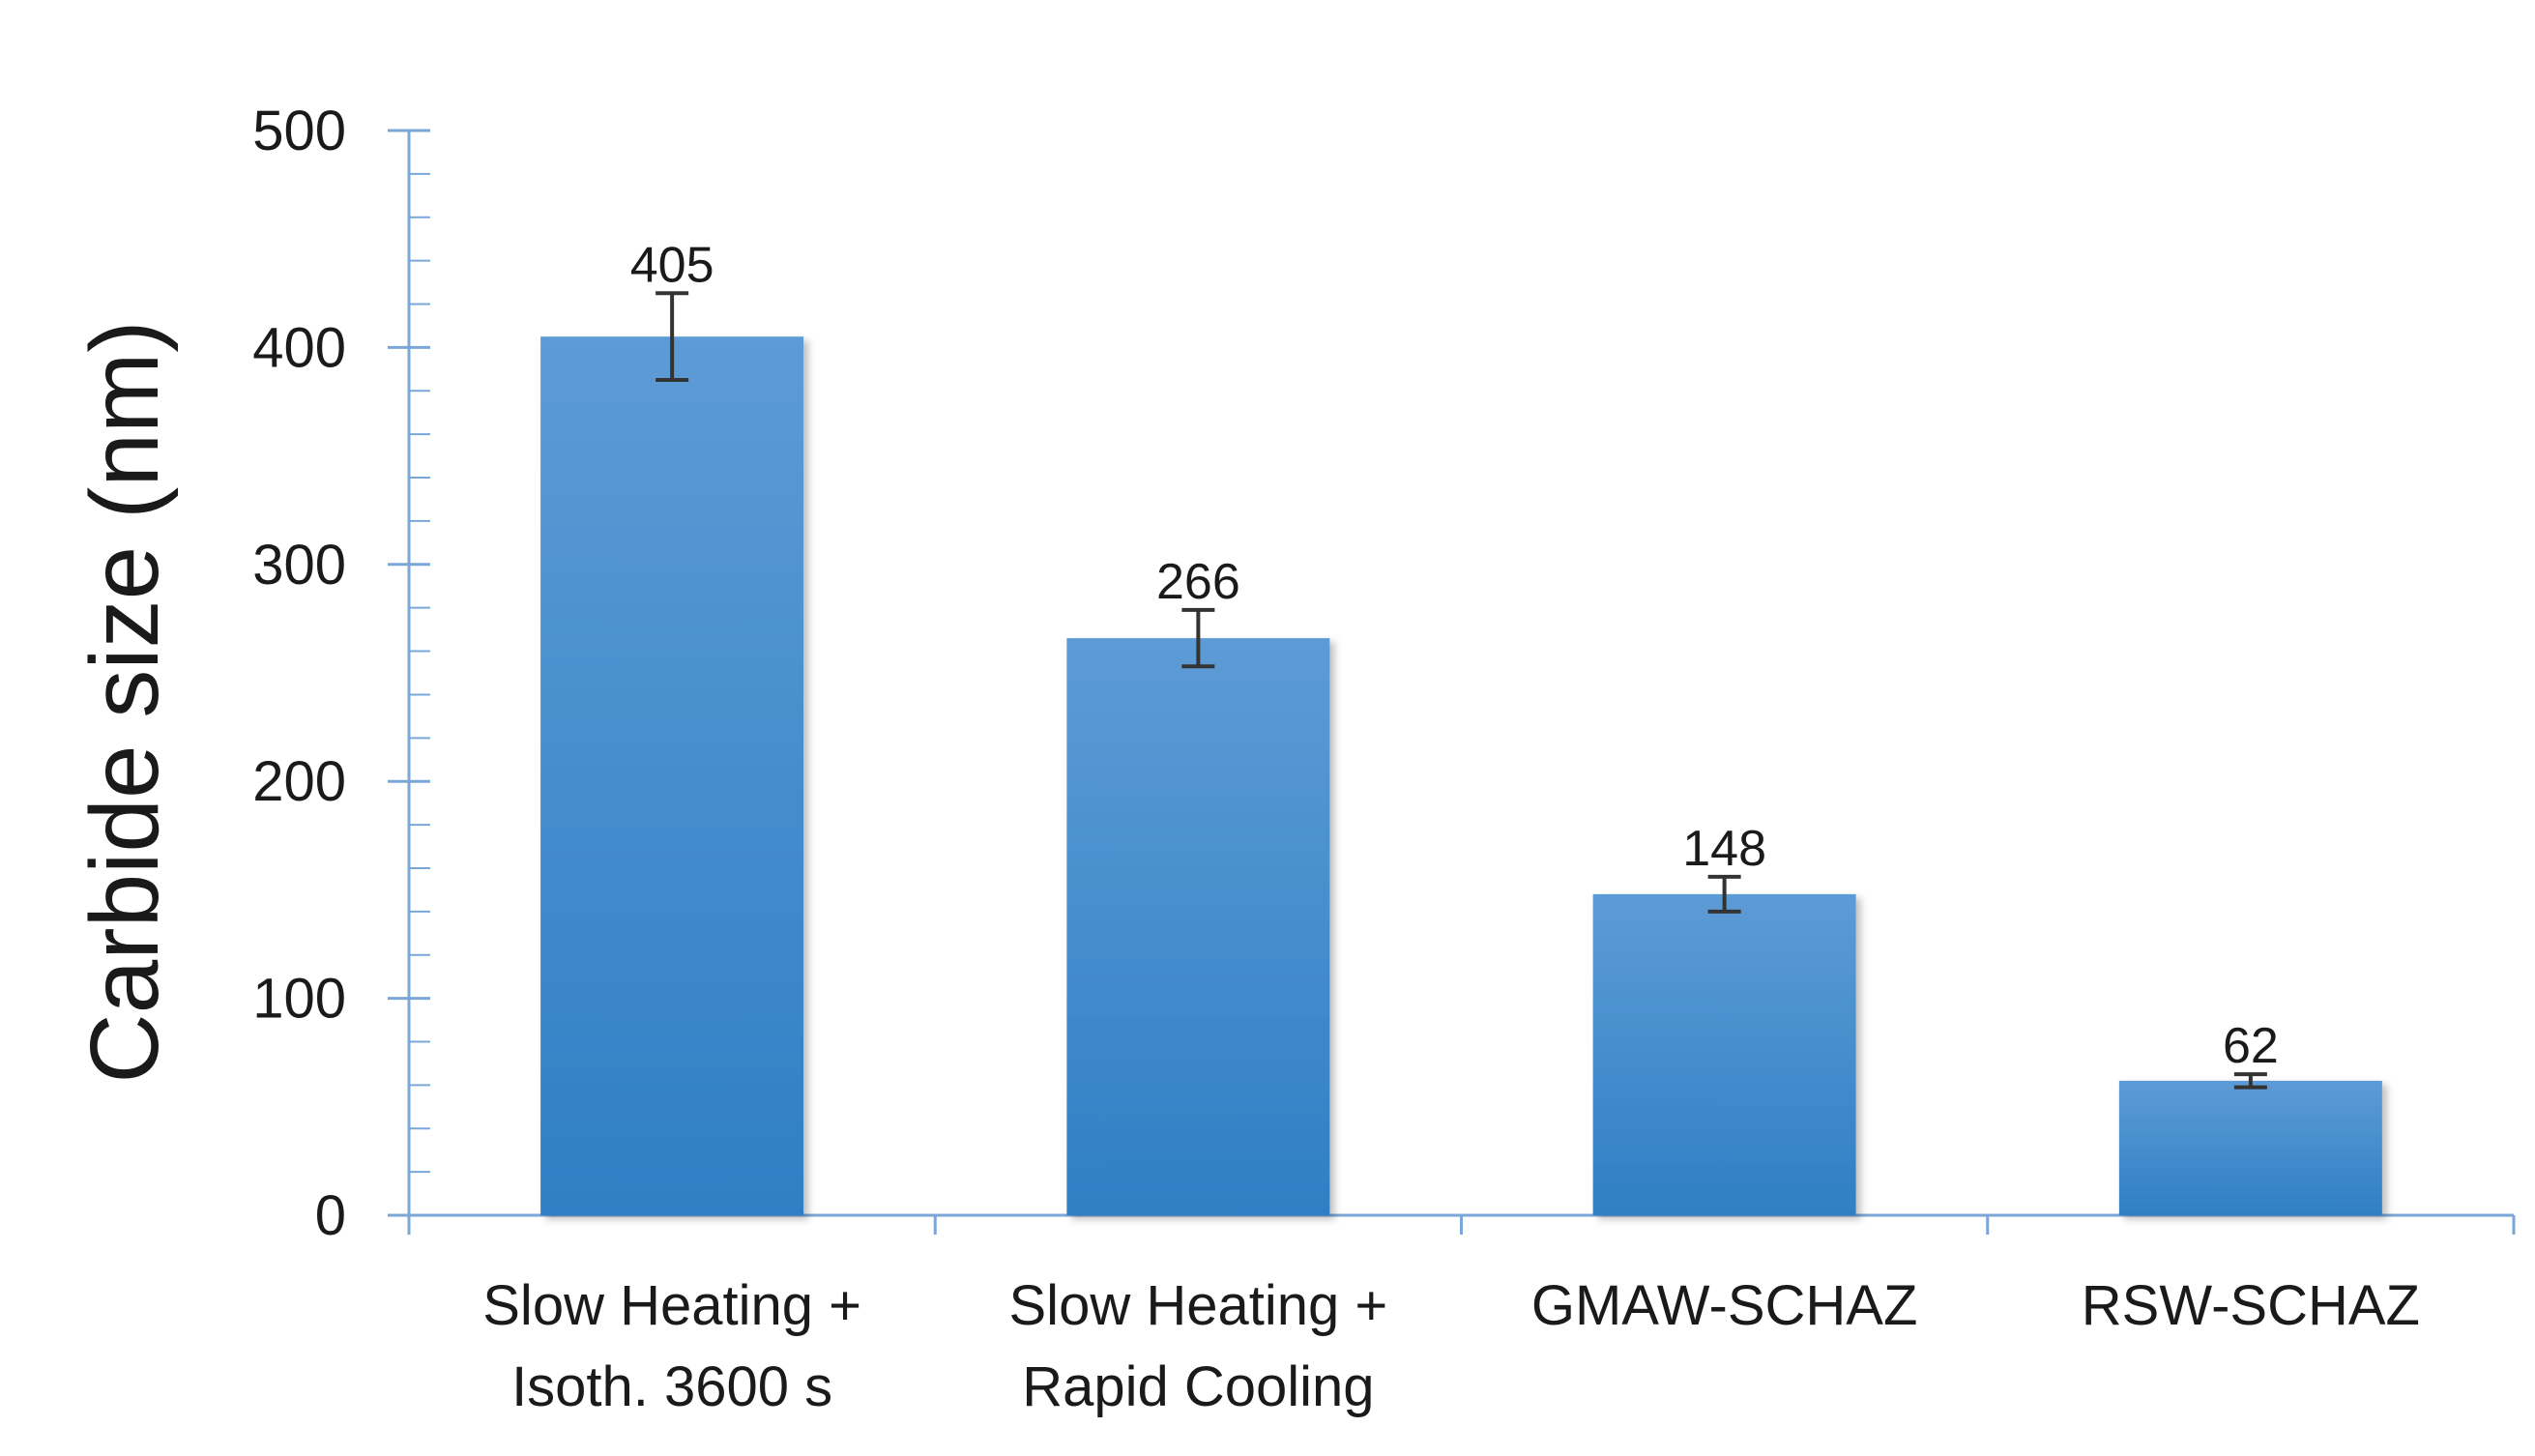 The image size is (2535, 1456). Describe the element at coordinates (1462, 1224) in the screenshot. I see `x-axis` at that location.